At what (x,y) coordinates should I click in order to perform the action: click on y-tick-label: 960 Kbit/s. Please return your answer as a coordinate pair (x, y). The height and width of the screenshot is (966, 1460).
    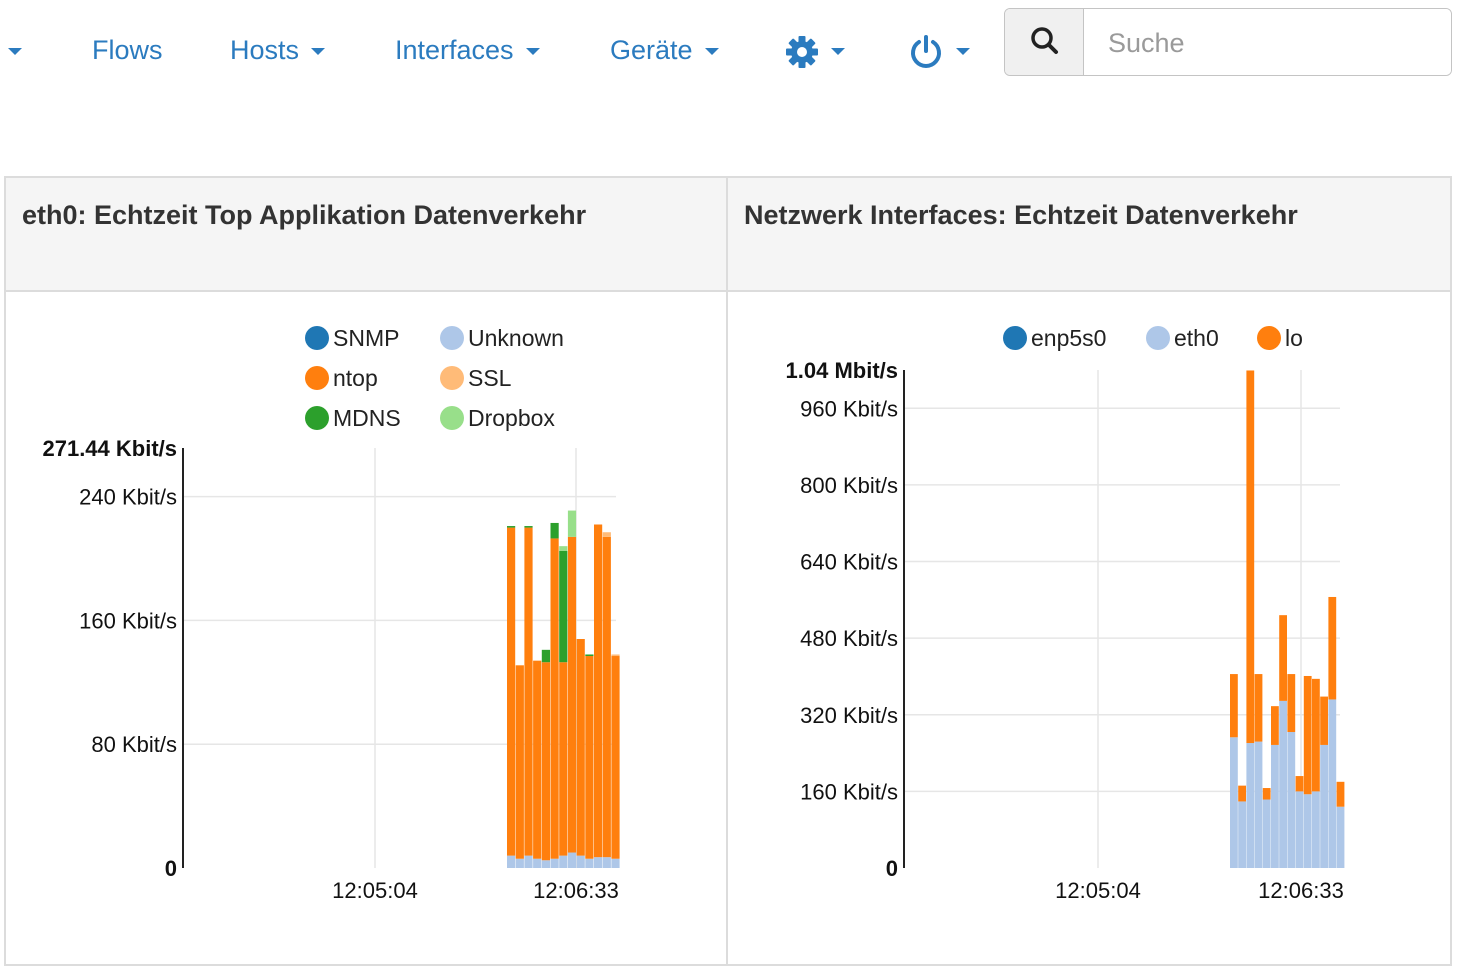
    Looking at the image, I should click on (849, 408).